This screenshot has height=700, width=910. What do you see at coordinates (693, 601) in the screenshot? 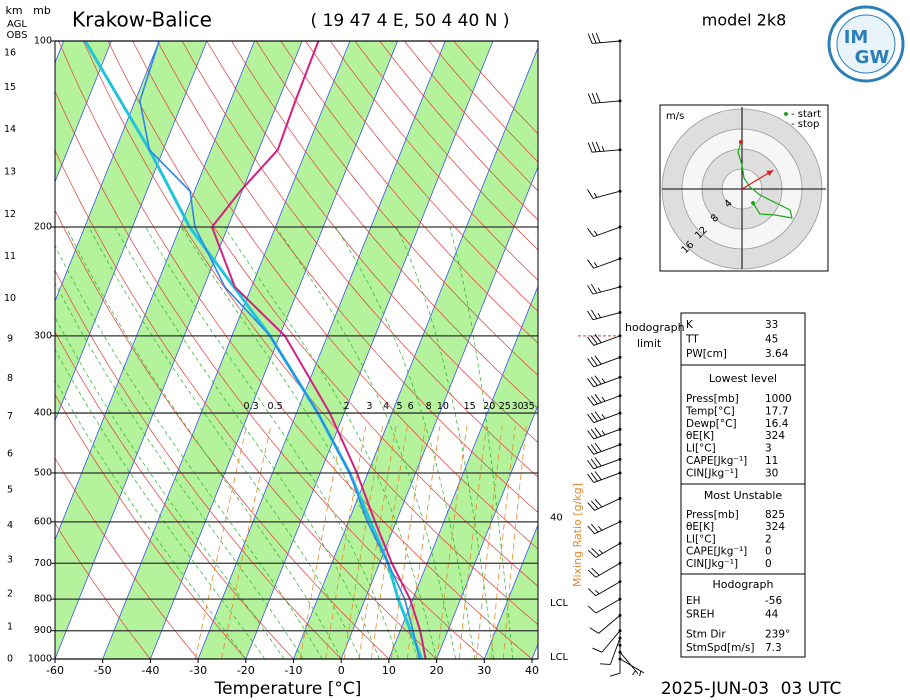
I see `index-name: EH` at bounding box center [693, 601].